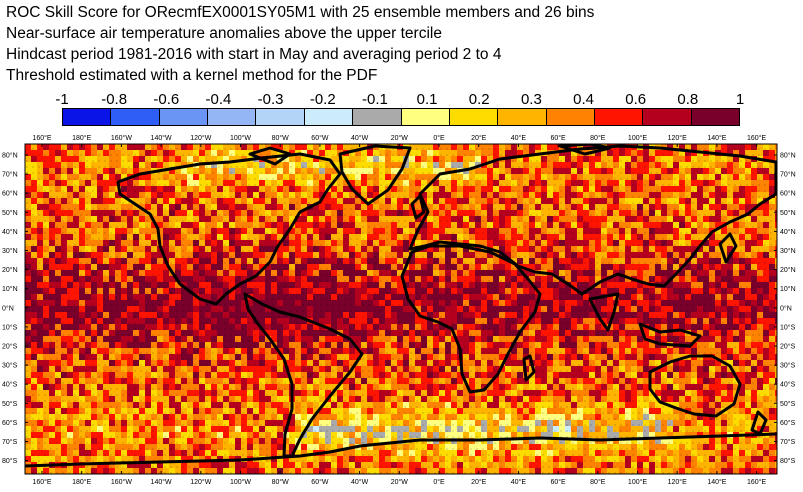  What do you see at coordinates (788, 366) in the screenshot?
I see `lat-right-label: 30°S` at bounding box center [788, 366].